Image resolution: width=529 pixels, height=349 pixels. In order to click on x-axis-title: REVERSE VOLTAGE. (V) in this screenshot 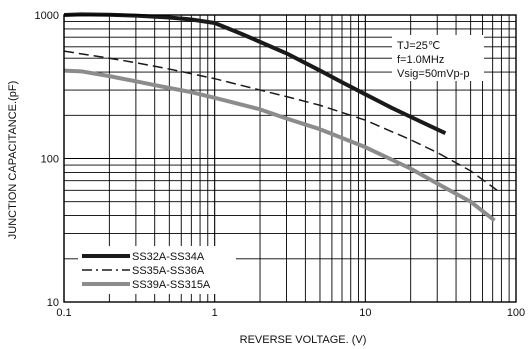, I will do `click(303, 340)`.